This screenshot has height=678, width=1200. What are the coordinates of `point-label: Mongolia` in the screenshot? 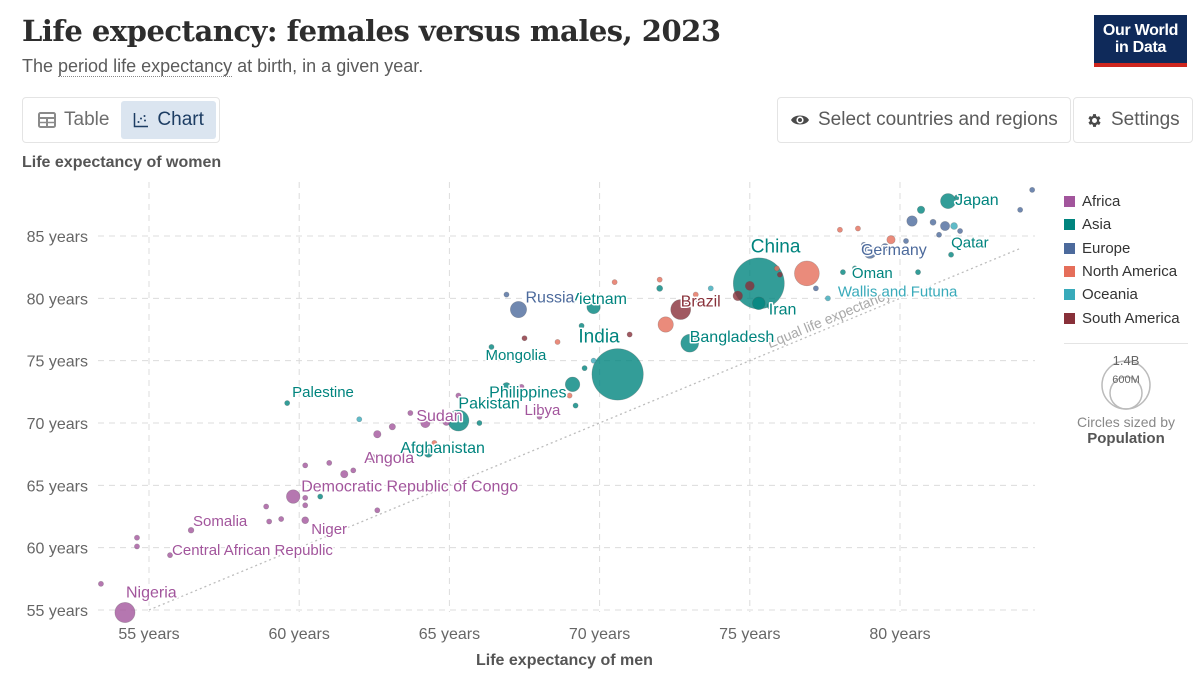 It's located at (516, 355).